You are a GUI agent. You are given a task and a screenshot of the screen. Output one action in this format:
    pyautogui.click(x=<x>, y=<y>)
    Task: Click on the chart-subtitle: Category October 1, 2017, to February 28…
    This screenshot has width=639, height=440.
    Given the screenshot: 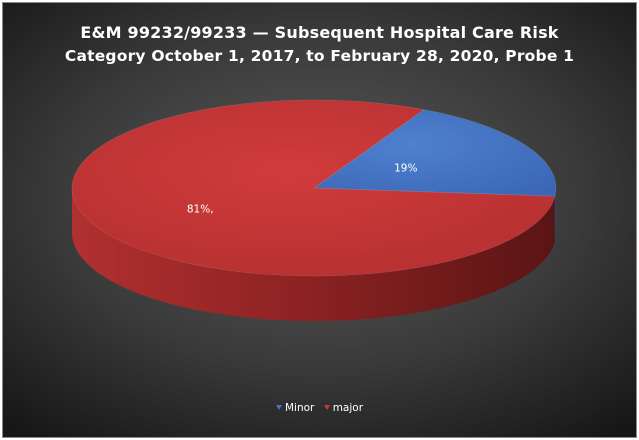 What is the action you would take?
    pyautogui.click(x=319, y=56)
    